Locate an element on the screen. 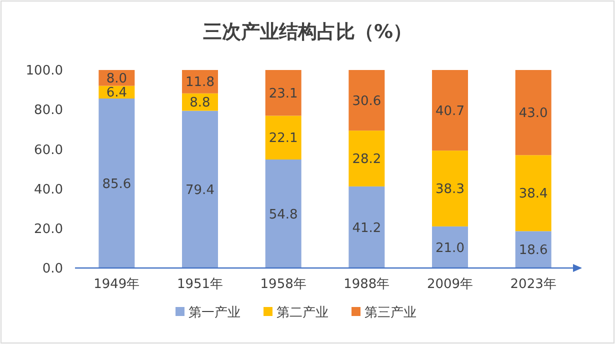 Image resolution: width=615 pixels, height=344 pixels. data-label: 85.6 is located at coordinates (117, 184).